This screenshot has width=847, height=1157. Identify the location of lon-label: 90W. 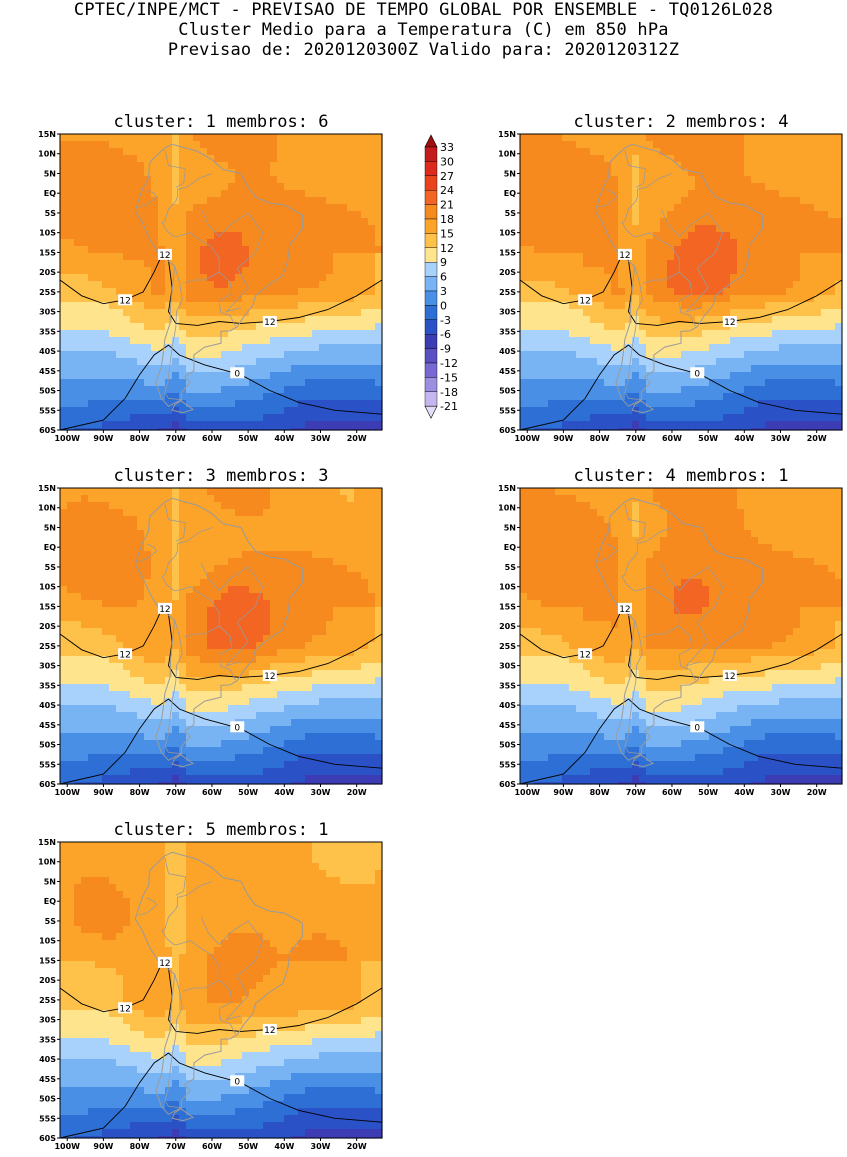
(103, 1146).